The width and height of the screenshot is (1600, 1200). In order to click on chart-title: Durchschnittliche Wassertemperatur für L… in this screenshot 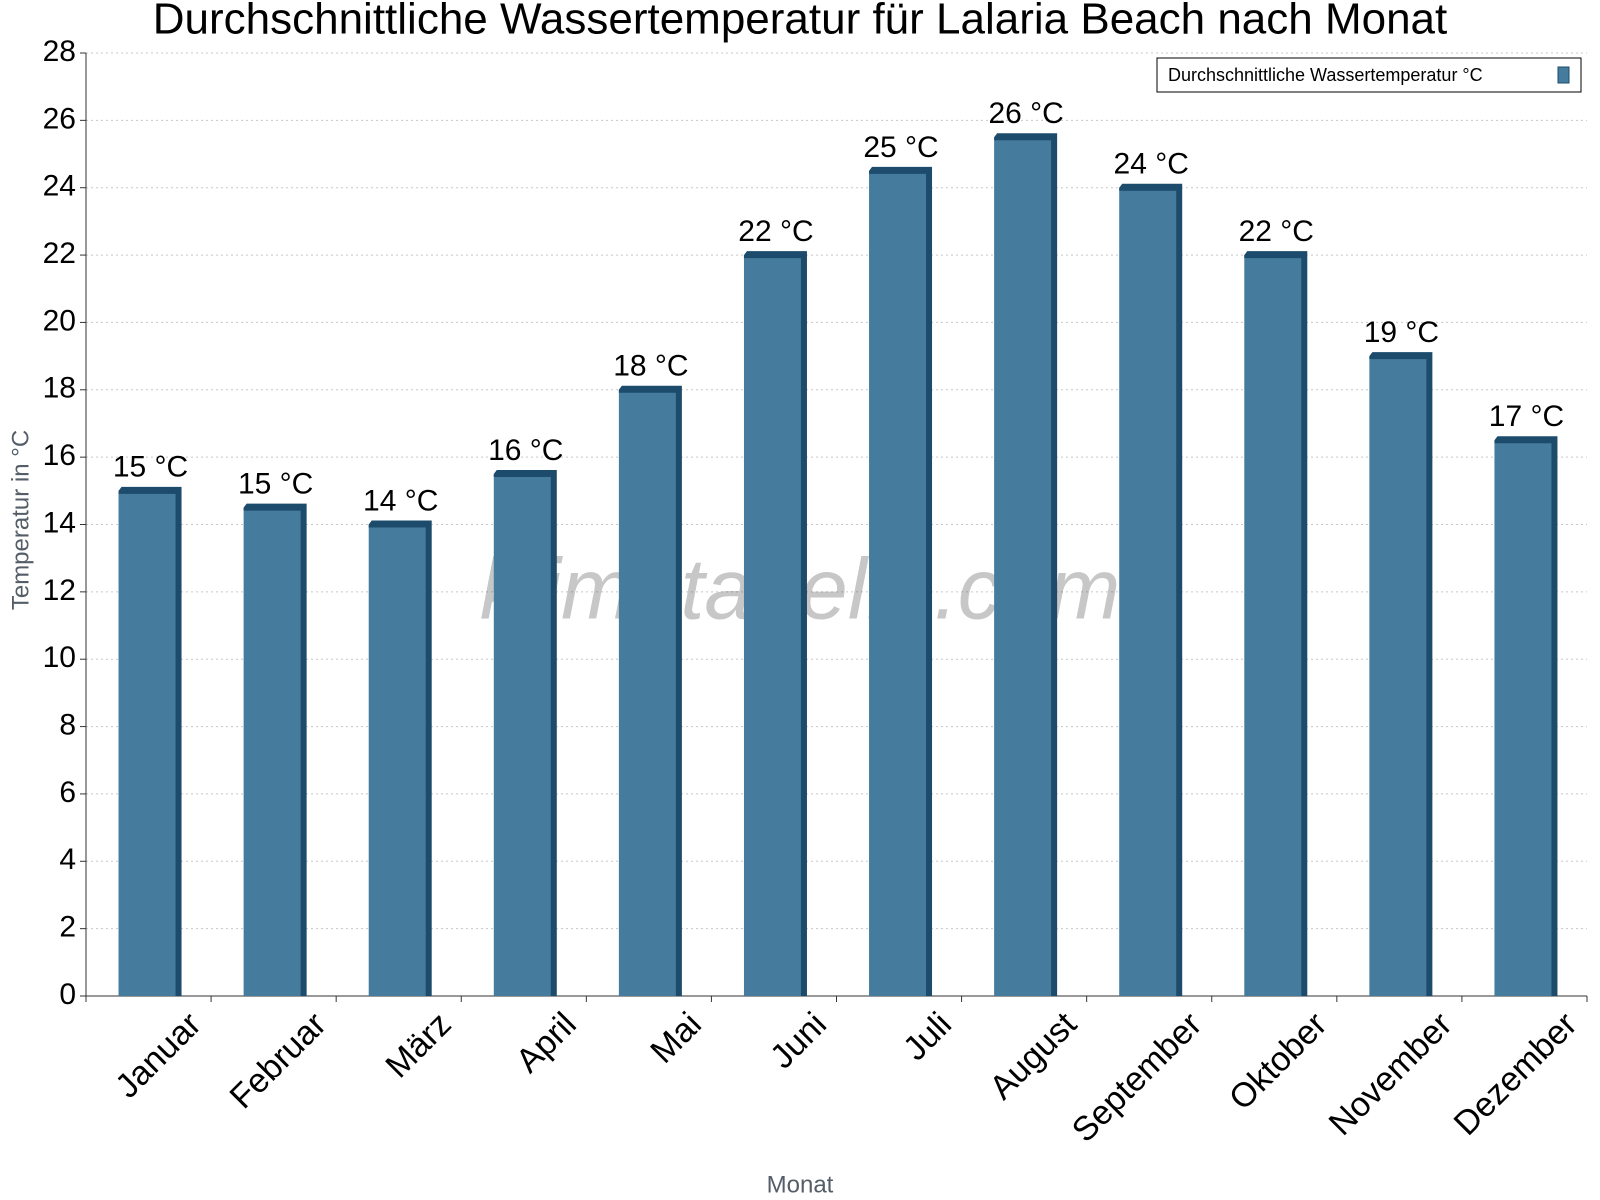, I will do `click(800, 22)`.